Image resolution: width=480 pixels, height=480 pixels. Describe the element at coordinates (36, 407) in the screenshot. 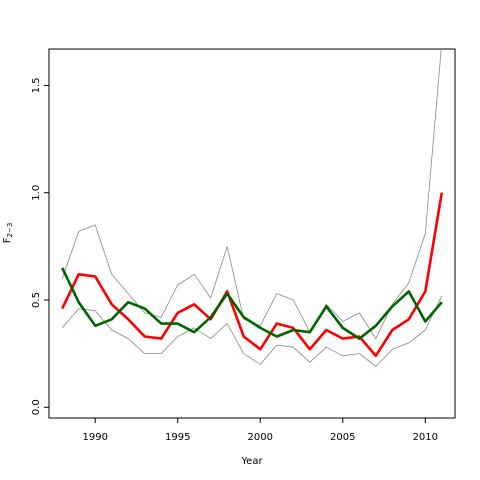

I see `y-tick-label-0: 0.0` at that location.